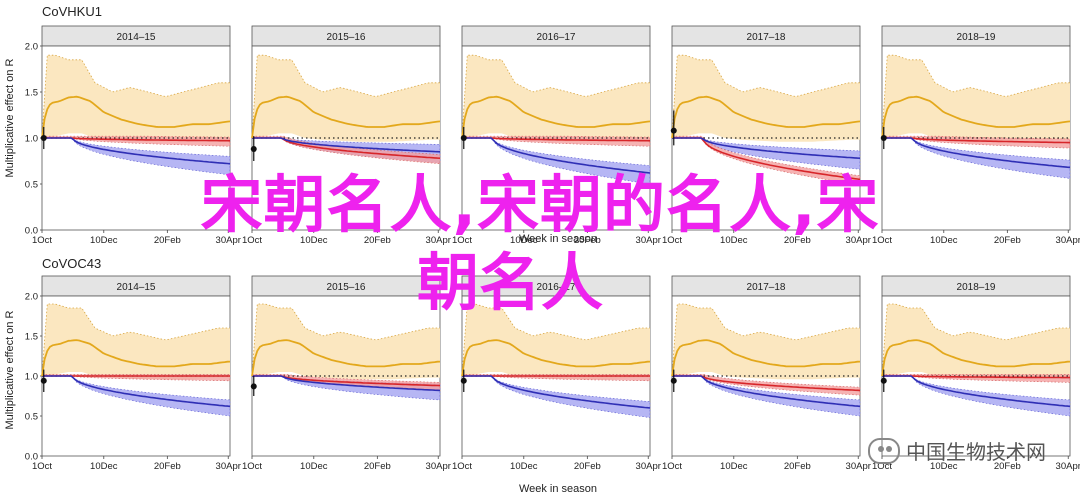  I want to click on chat-bubble-icon, so click(884, 450).